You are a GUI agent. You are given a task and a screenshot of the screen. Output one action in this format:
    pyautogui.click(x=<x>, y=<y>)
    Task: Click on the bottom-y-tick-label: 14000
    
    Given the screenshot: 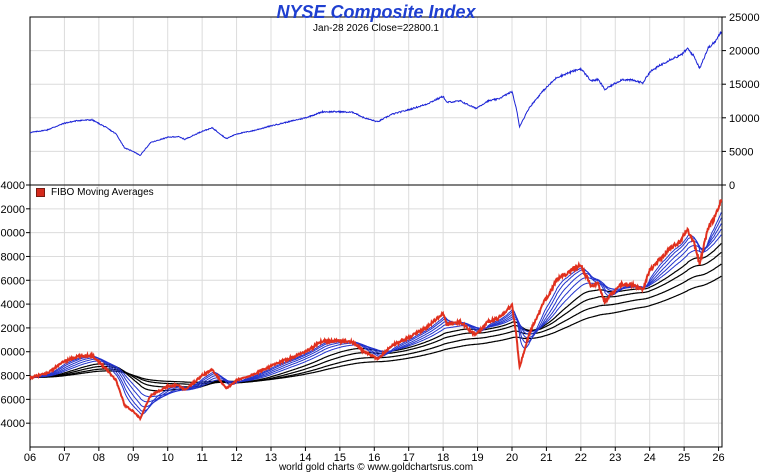 What is the action you would take?
    pyautogui.click(x=12, y=305)
    